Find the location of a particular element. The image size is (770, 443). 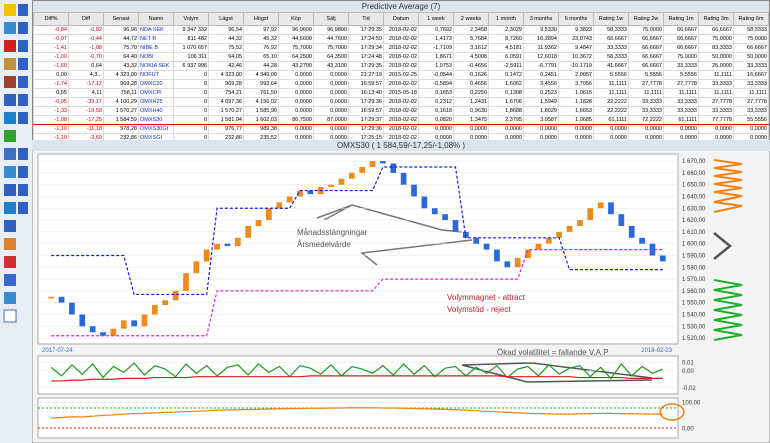

cell: -1,60 is located at coordinates (51, 66).